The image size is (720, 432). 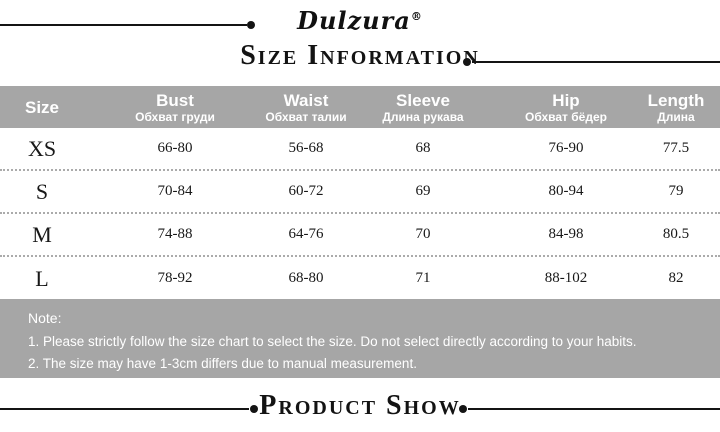 I want to click on decorative-line-title-right, so click(x=591, y=62).